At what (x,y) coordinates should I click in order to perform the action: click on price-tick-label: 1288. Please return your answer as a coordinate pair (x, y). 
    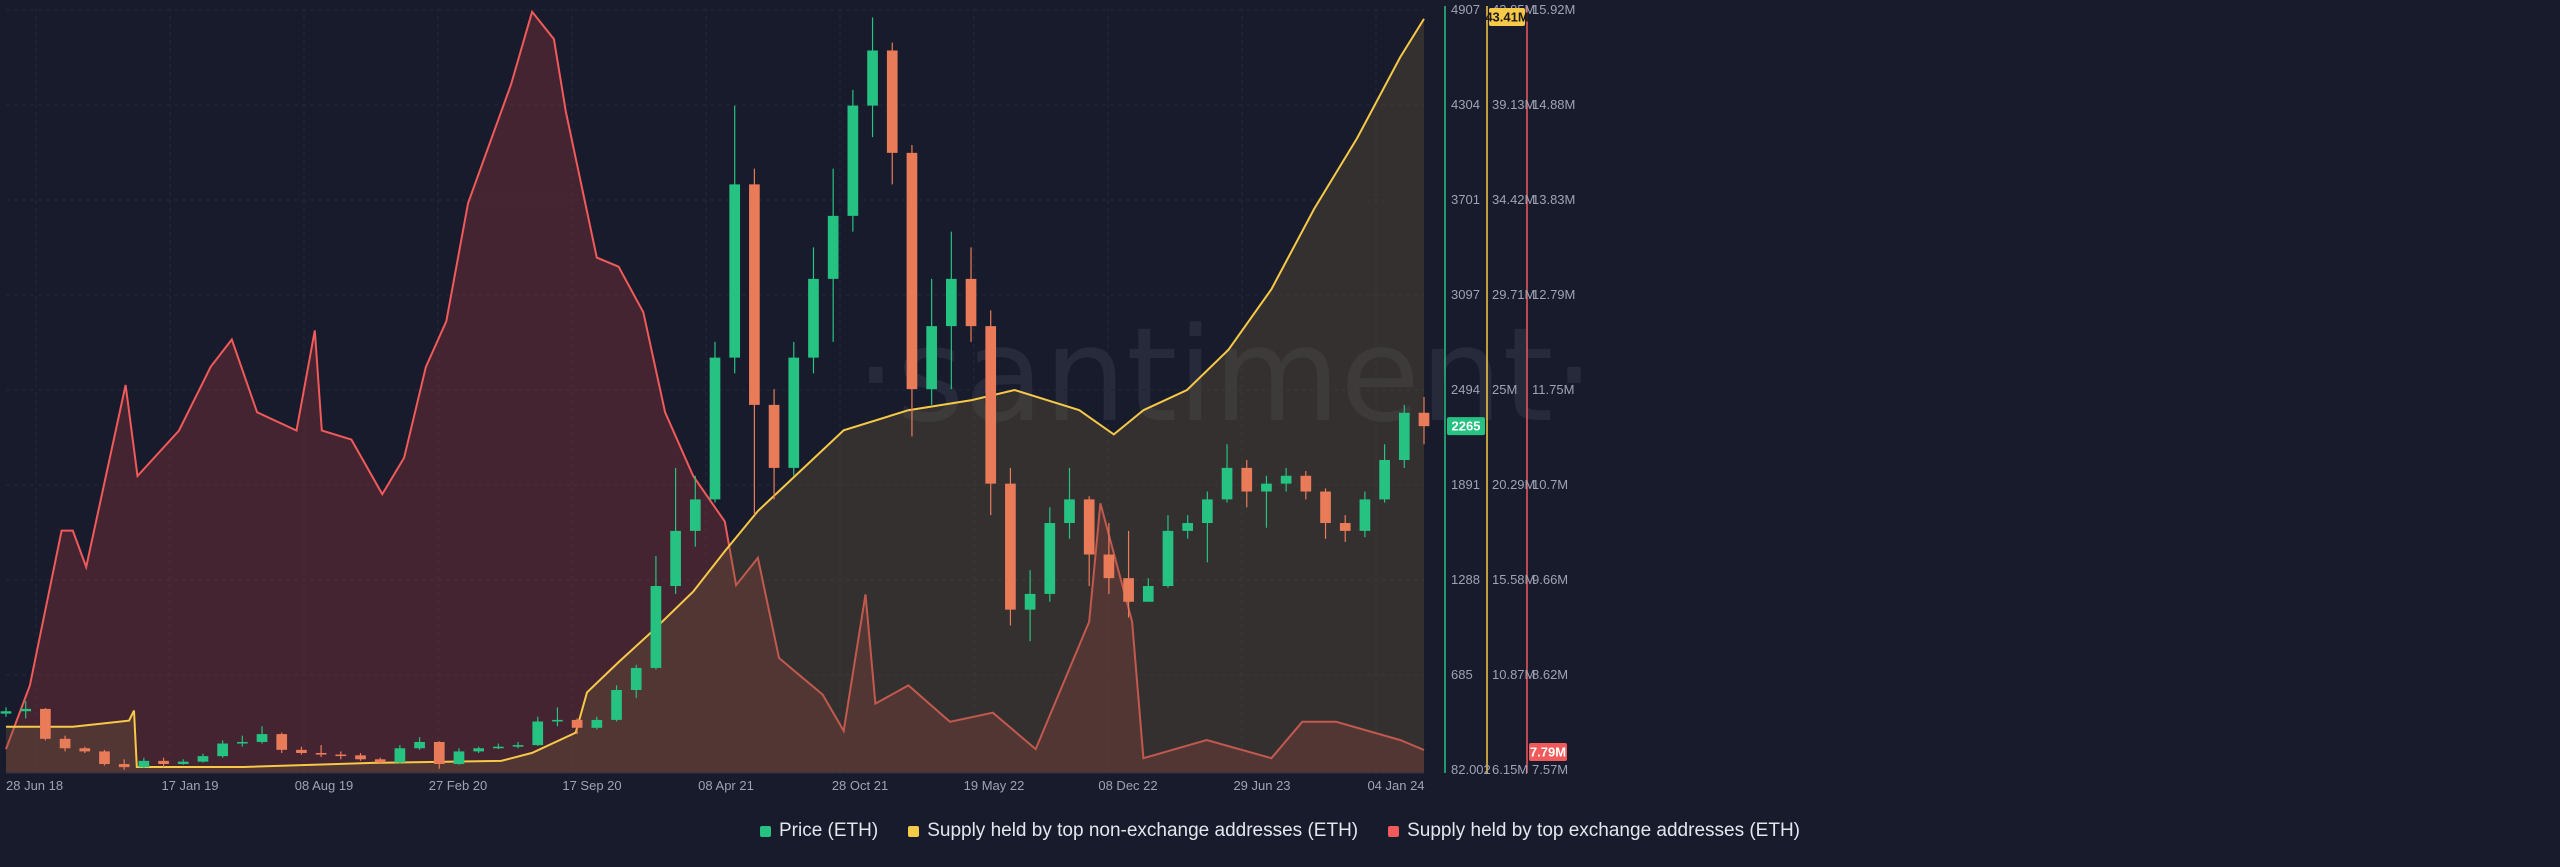
    Looking at the image, I should click on (1465, 579).